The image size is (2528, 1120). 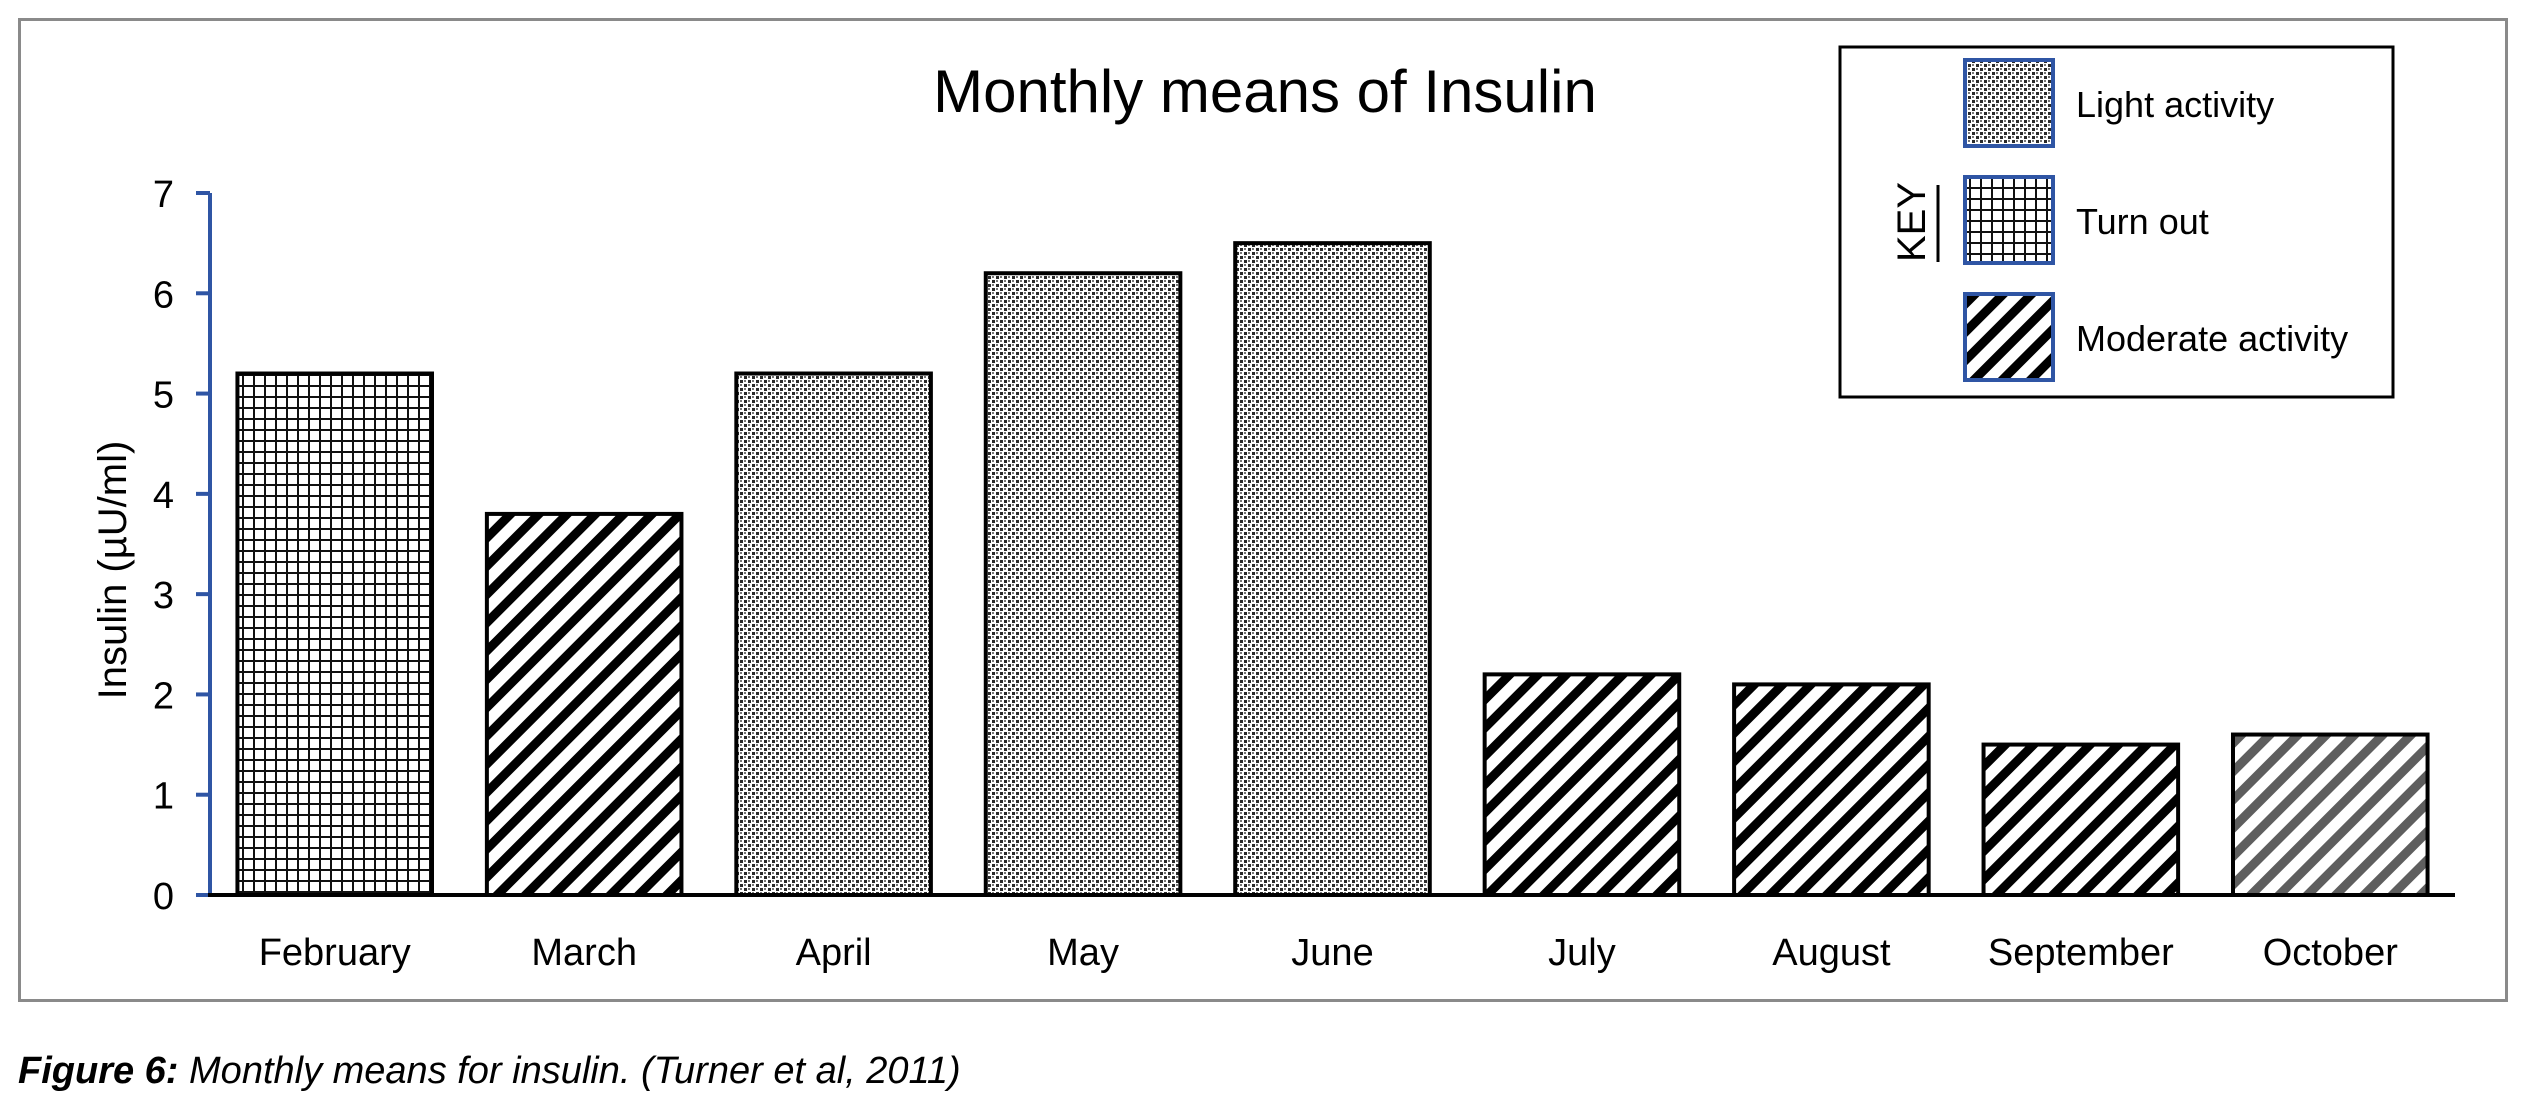 I want to click on y-tick-label: 0, so click(x=163, y=897).